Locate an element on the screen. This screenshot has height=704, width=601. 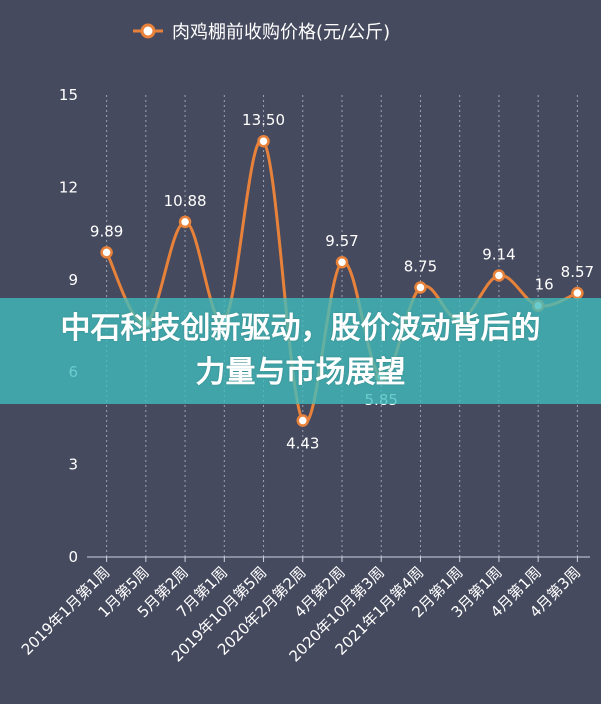
legend-marker is located at coordinates (148, 31).